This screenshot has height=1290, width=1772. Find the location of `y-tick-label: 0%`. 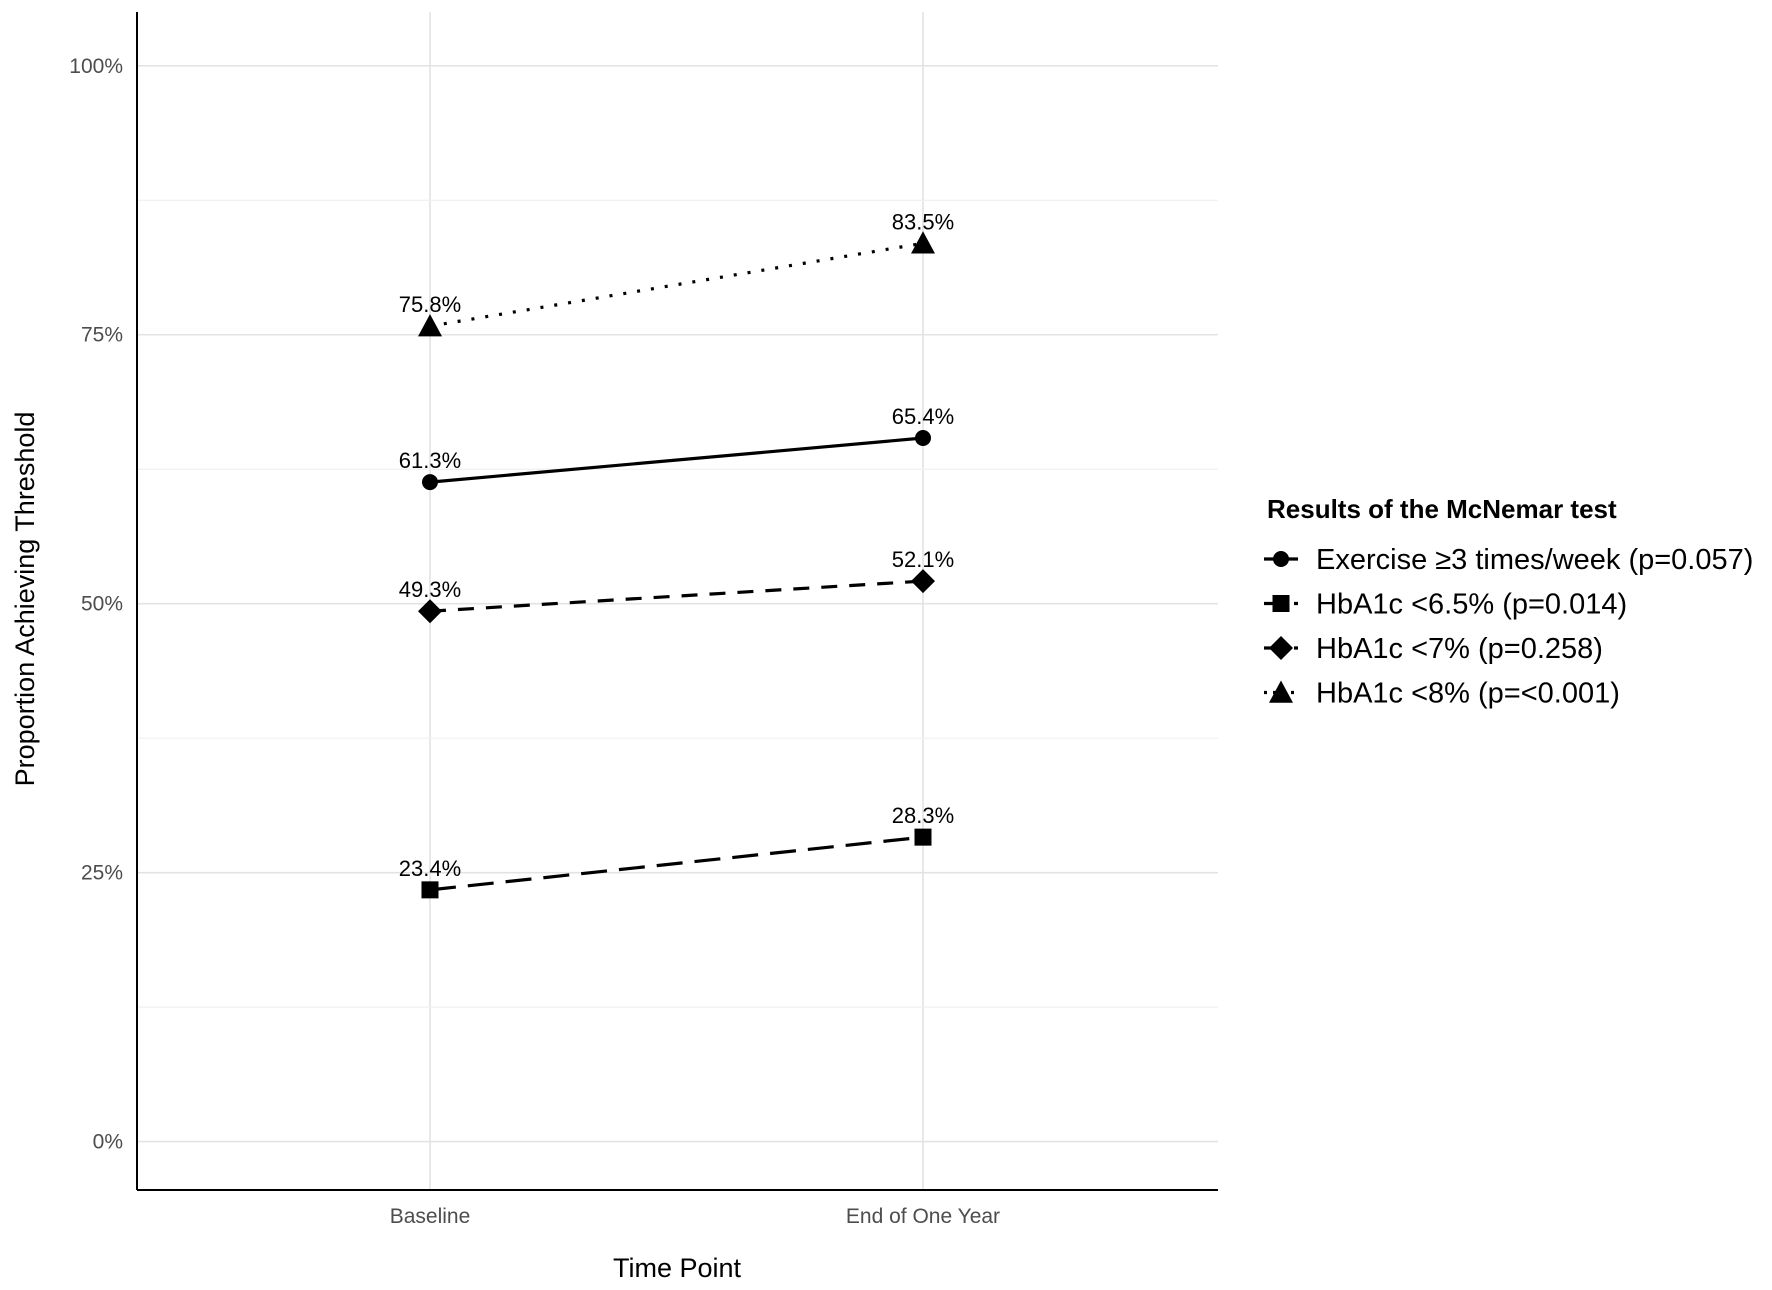

y-tick-label: 0% is located at coordinates (108, 1142).